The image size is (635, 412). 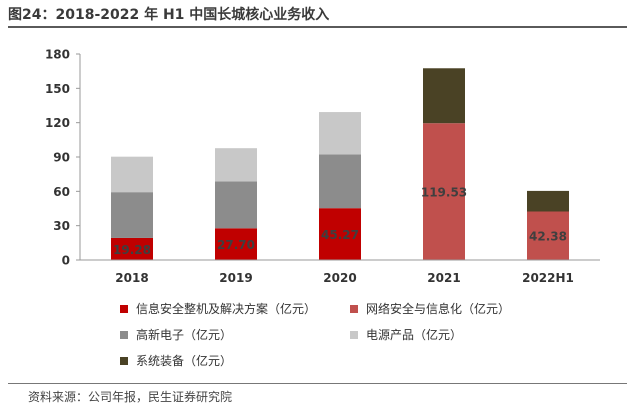 I want to click on x-tick-label: 2019, so click(x=235, y=278).